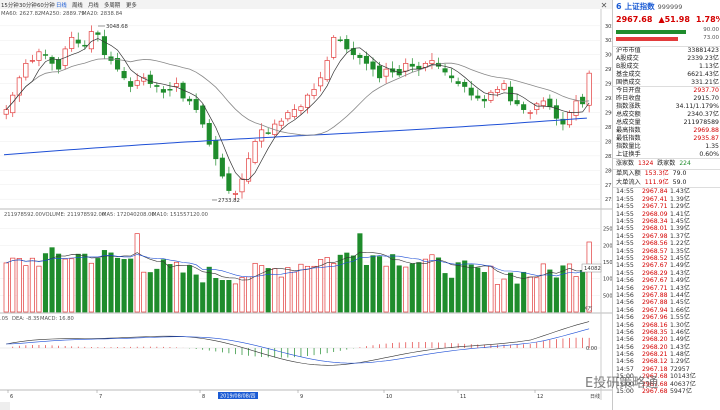 Image resolution: width=720 pixels, height=410 pixels. What do you see at coordinates (703, 74) in the screenshot?
I see `stat-value: 6621.43亿` at bounding box center [703, 74].